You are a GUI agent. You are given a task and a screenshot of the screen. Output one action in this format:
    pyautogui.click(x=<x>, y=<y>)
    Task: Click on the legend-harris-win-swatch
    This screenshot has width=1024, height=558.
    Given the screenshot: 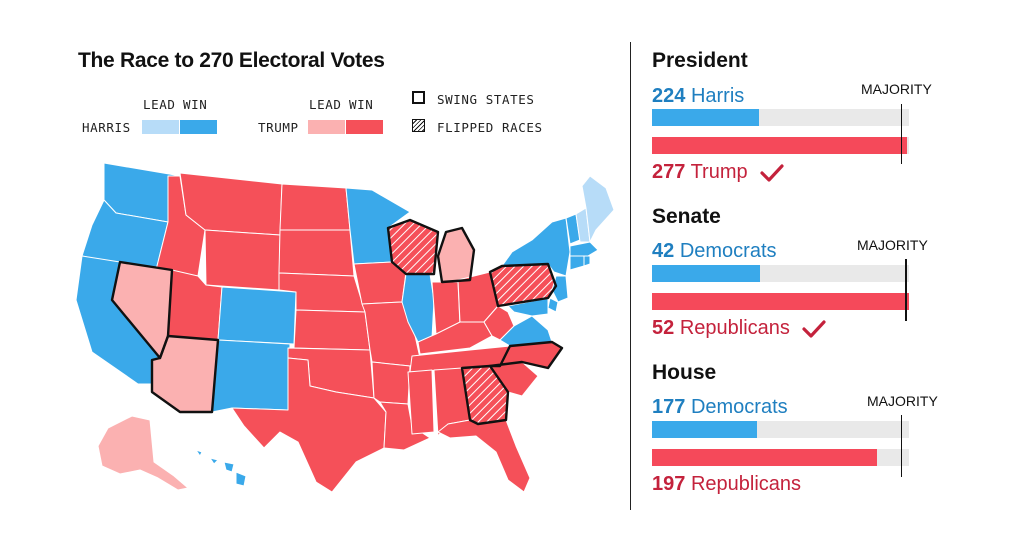 What is the action you would take?
    pyautogui.click(x=198, y=127)
    